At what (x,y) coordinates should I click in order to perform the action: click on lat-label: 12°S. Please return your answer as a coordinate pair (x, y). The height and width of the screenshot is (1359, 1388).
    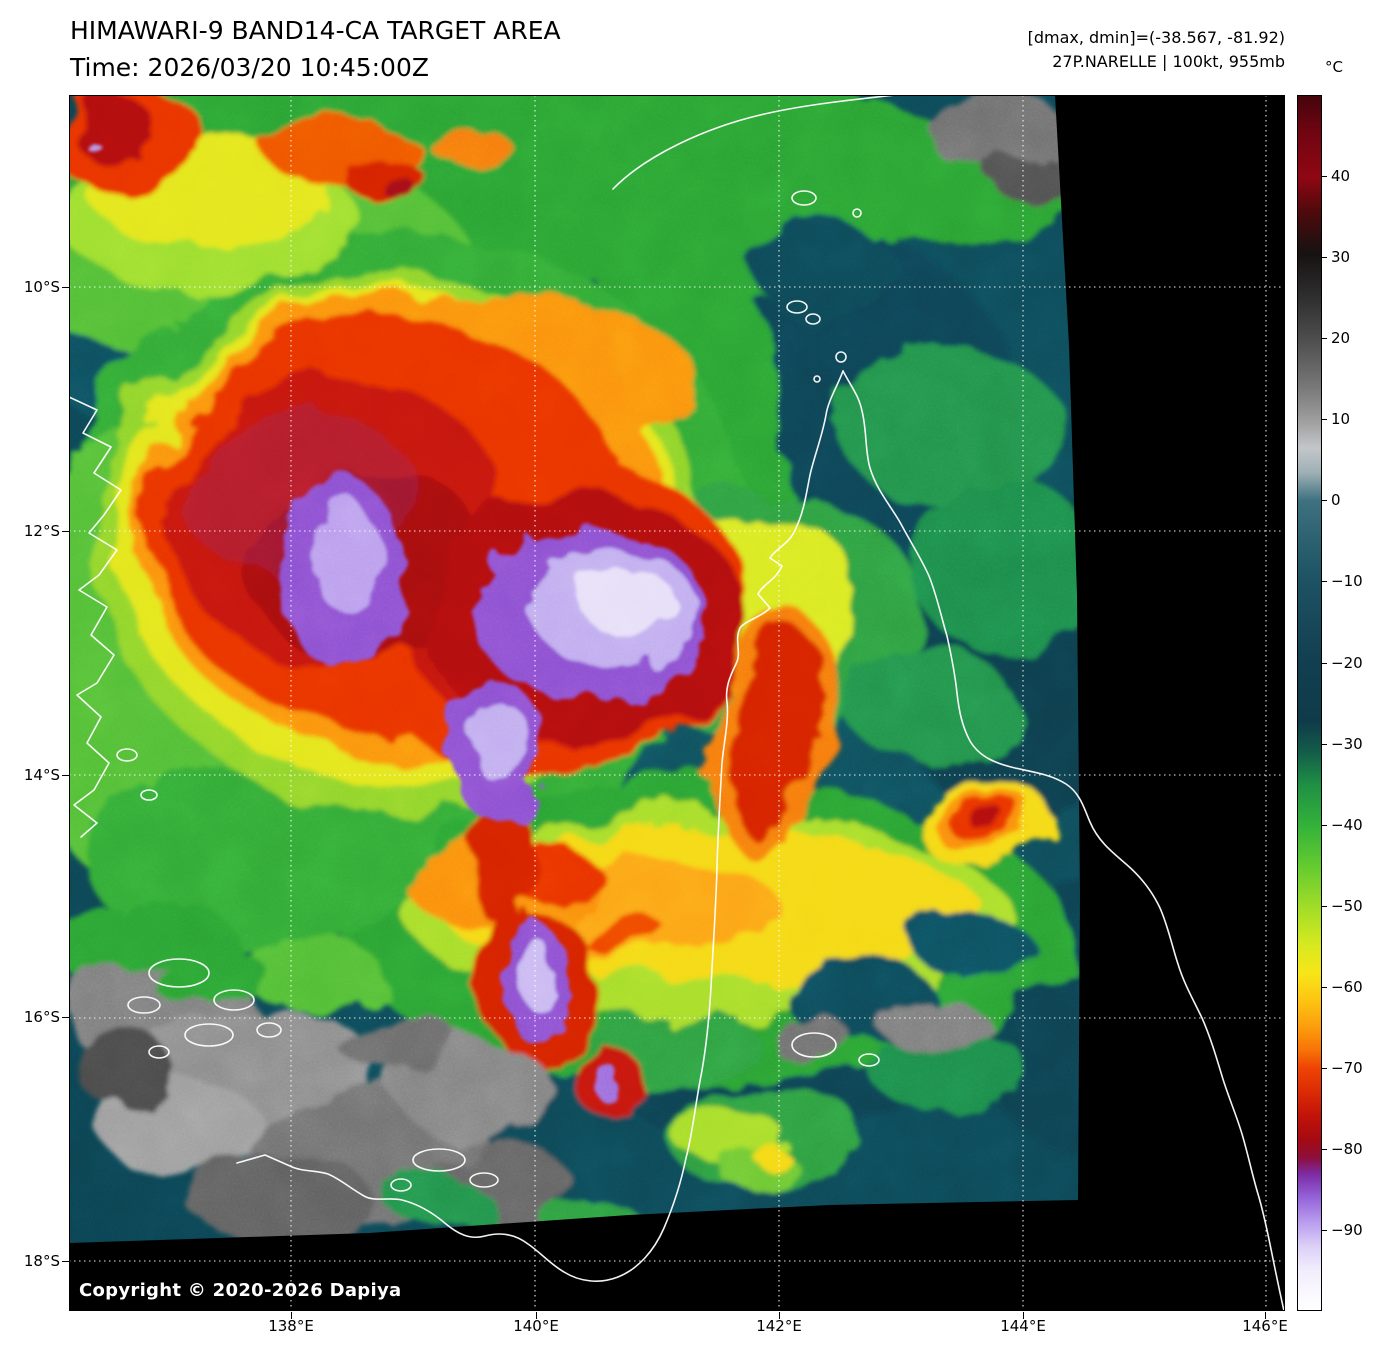
    Looking at the image, I should click on (41, 531).